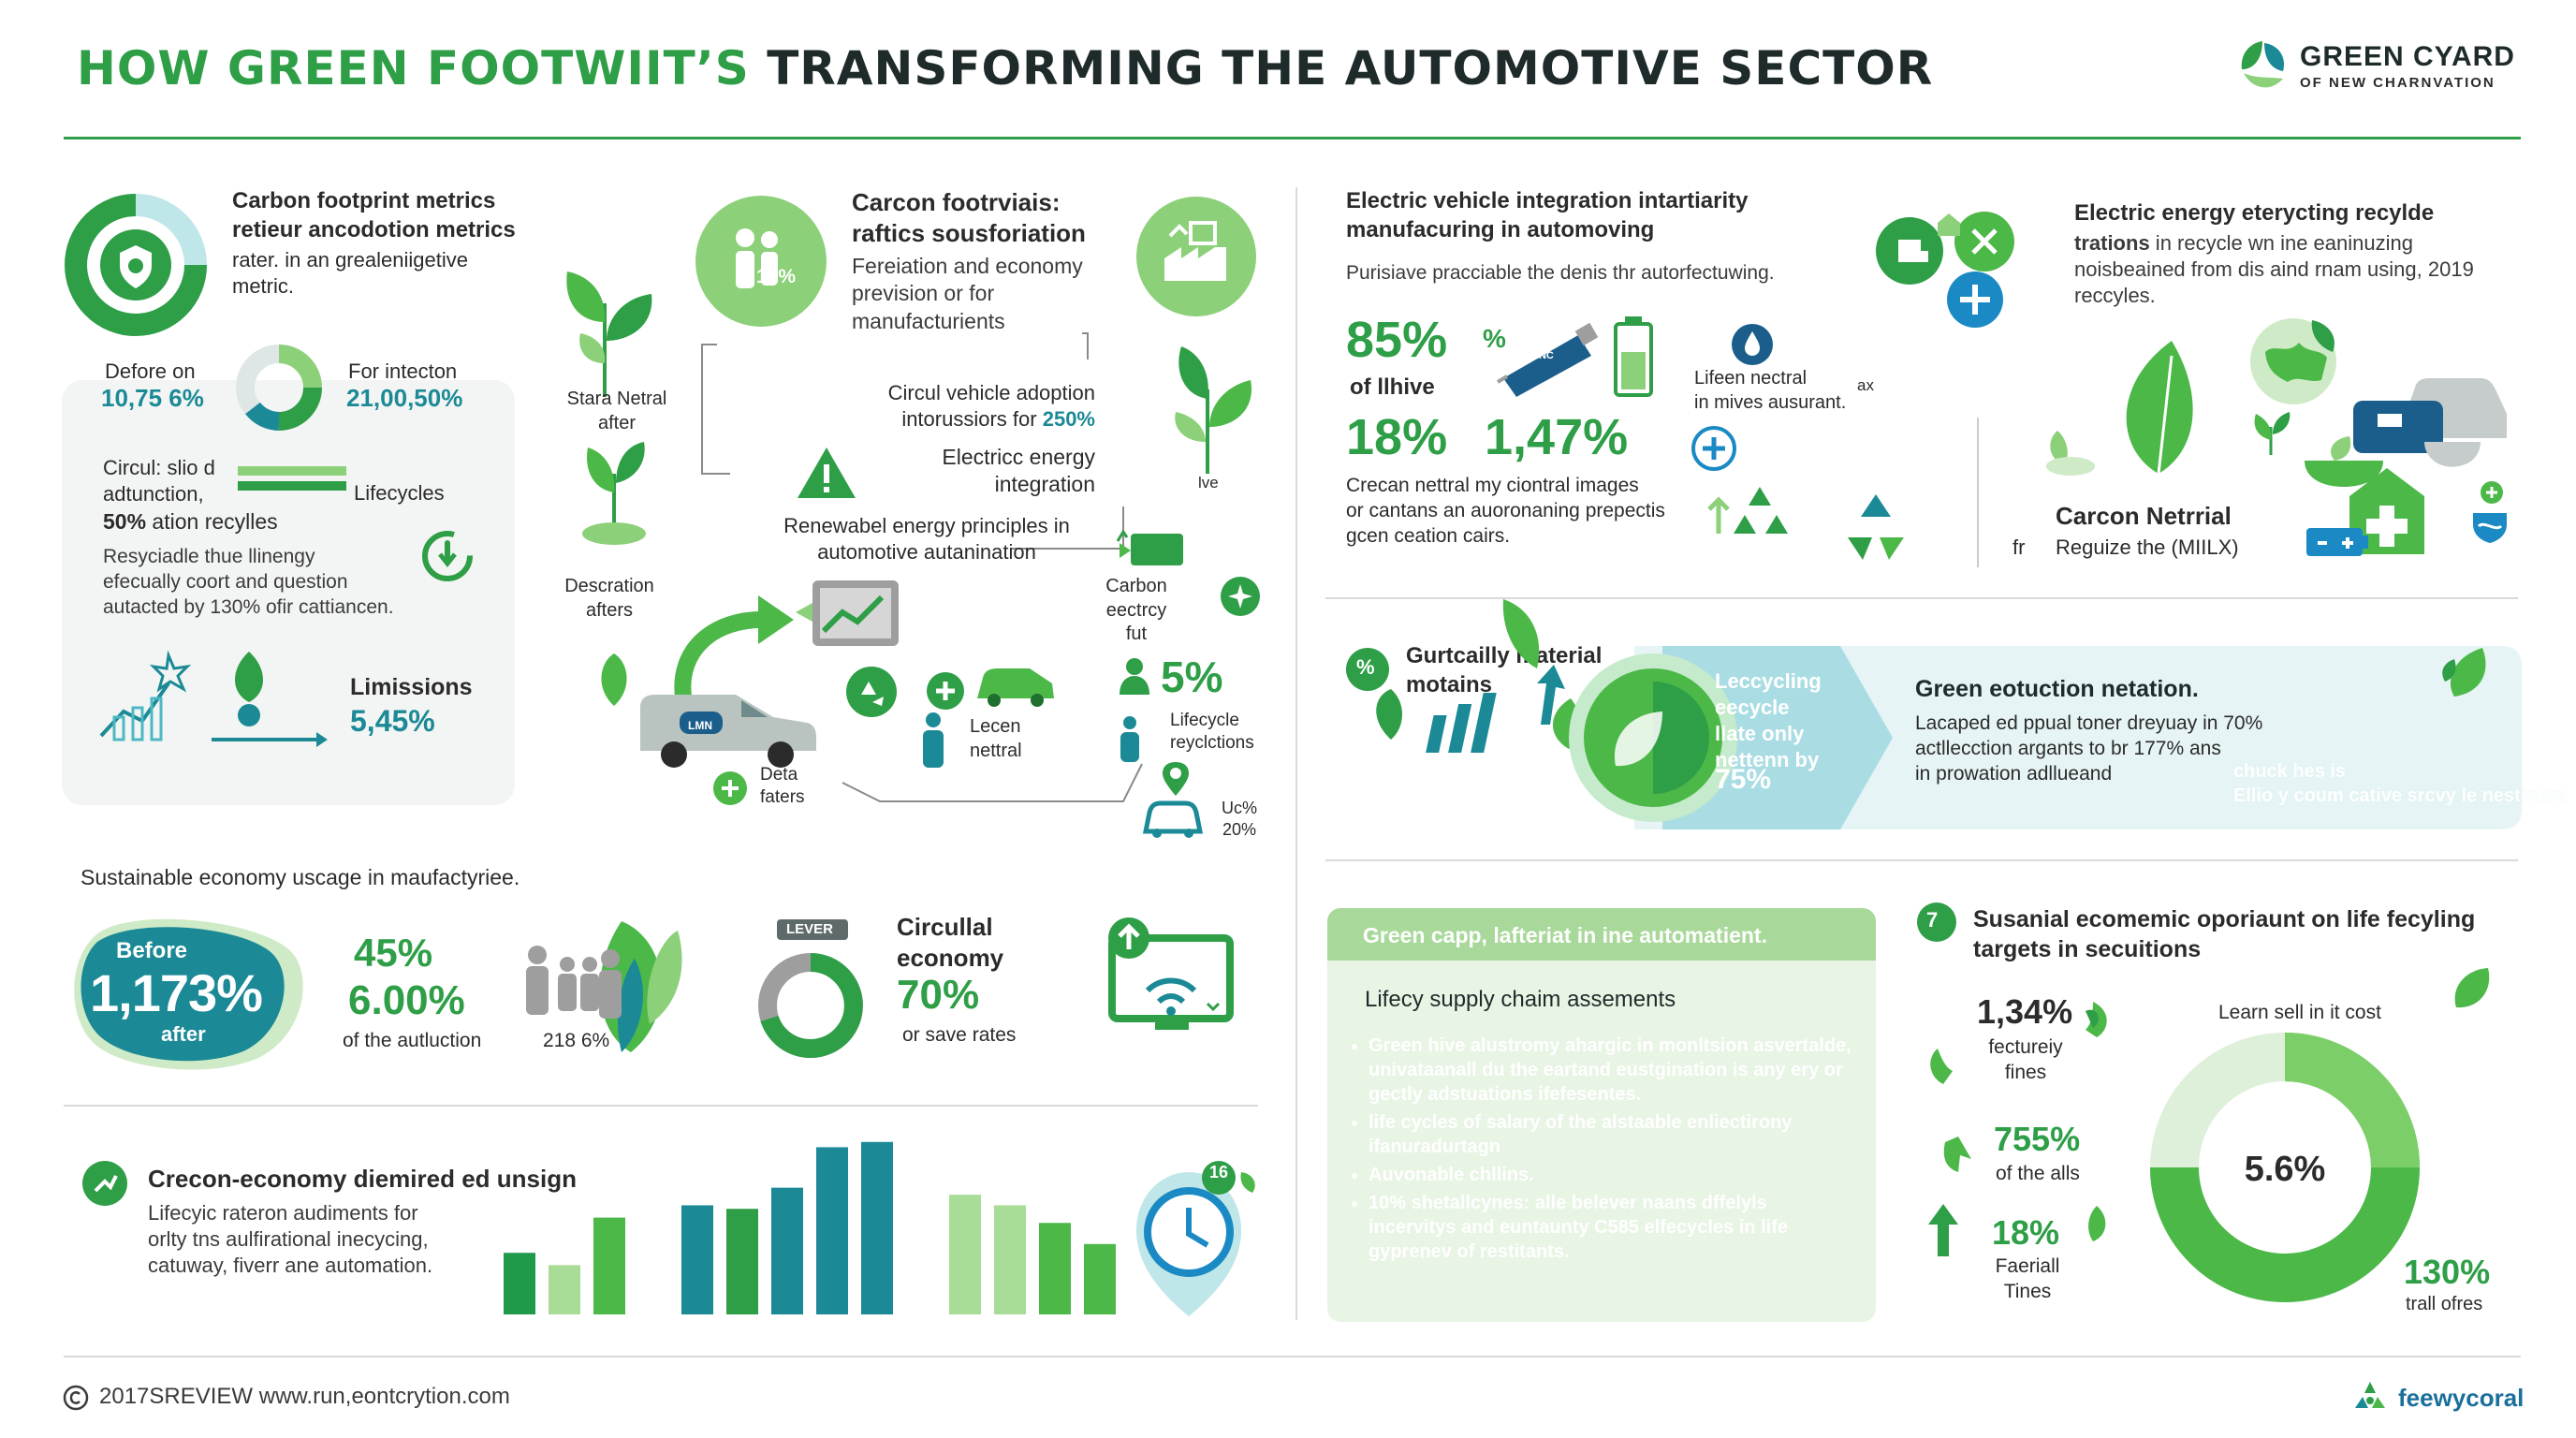 Image resolution: width=2576 pixels, height=1438 pixels. What do you see at coordinates (1747, 510) in the screenshot?
I see `recycle-plant-icon` at bounding box center [1747, 510].